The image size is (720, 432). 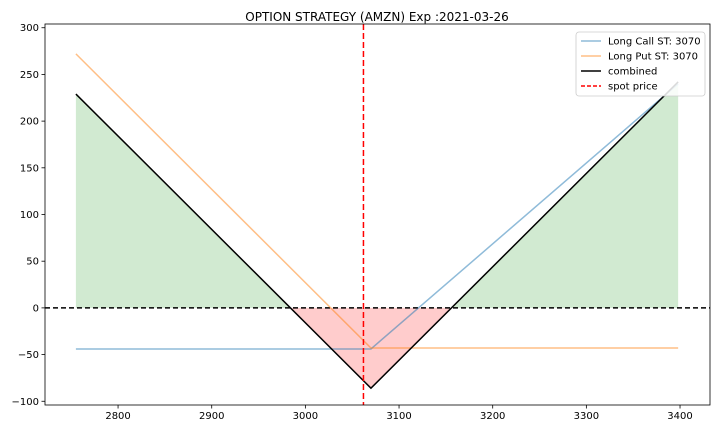 What do you see at coordinates (632, 72) in the screenshot?
I see `legend-label: combined` at bounding box center [632, 72].